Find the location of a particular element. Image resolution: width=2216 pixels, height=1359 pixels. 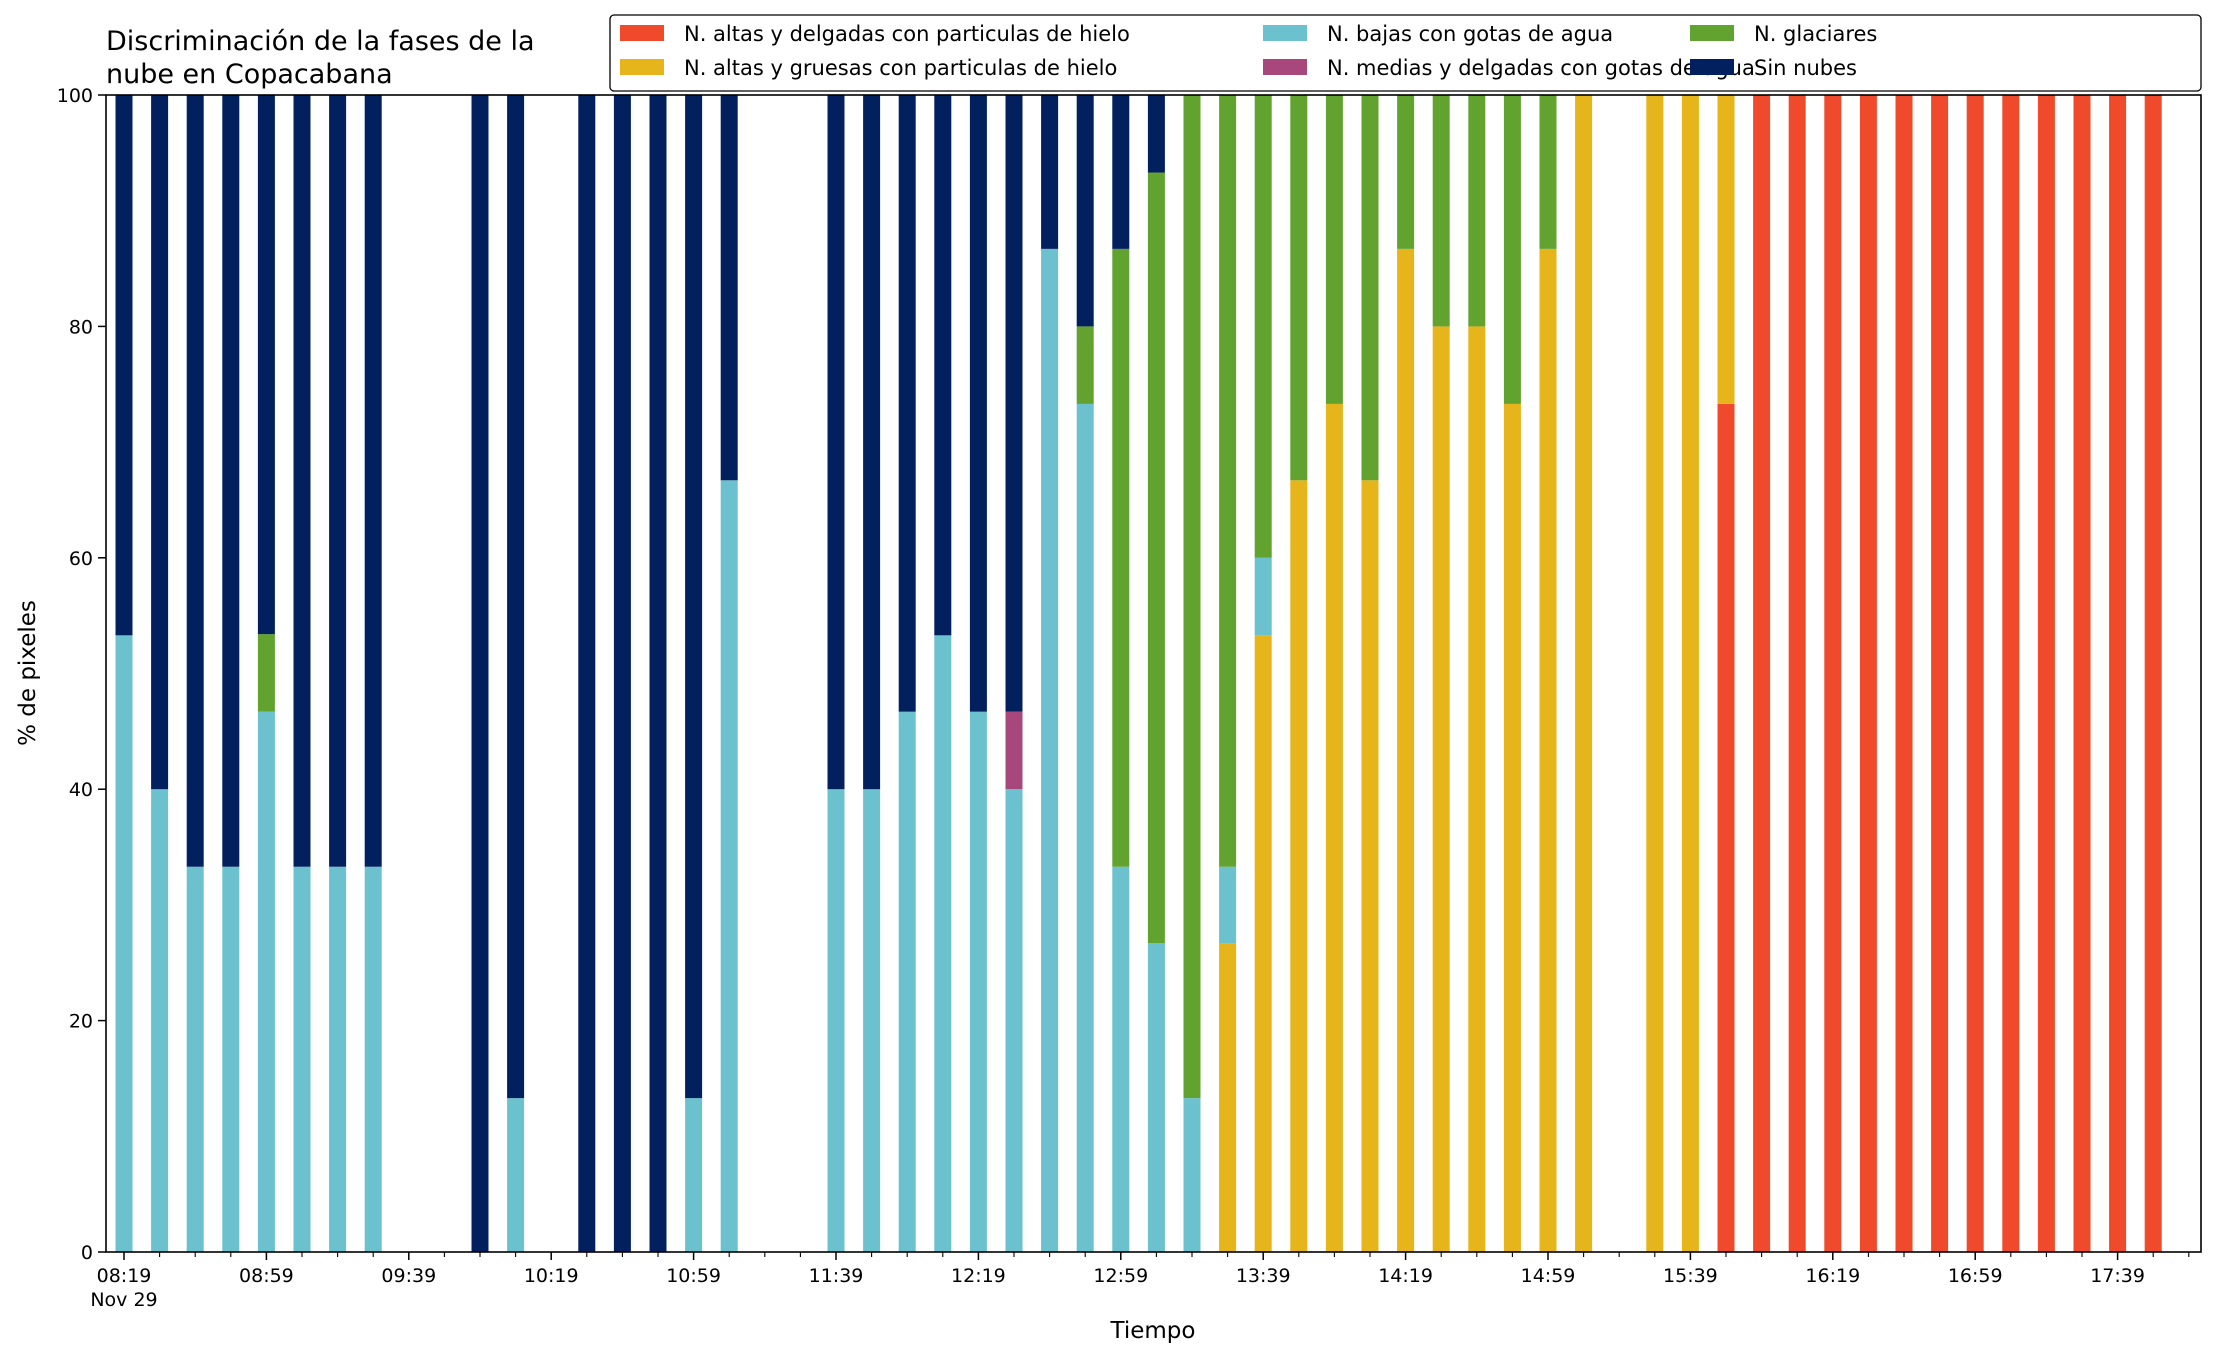

bar-segment-s5-t27 is located at coordinates (1085, 211).